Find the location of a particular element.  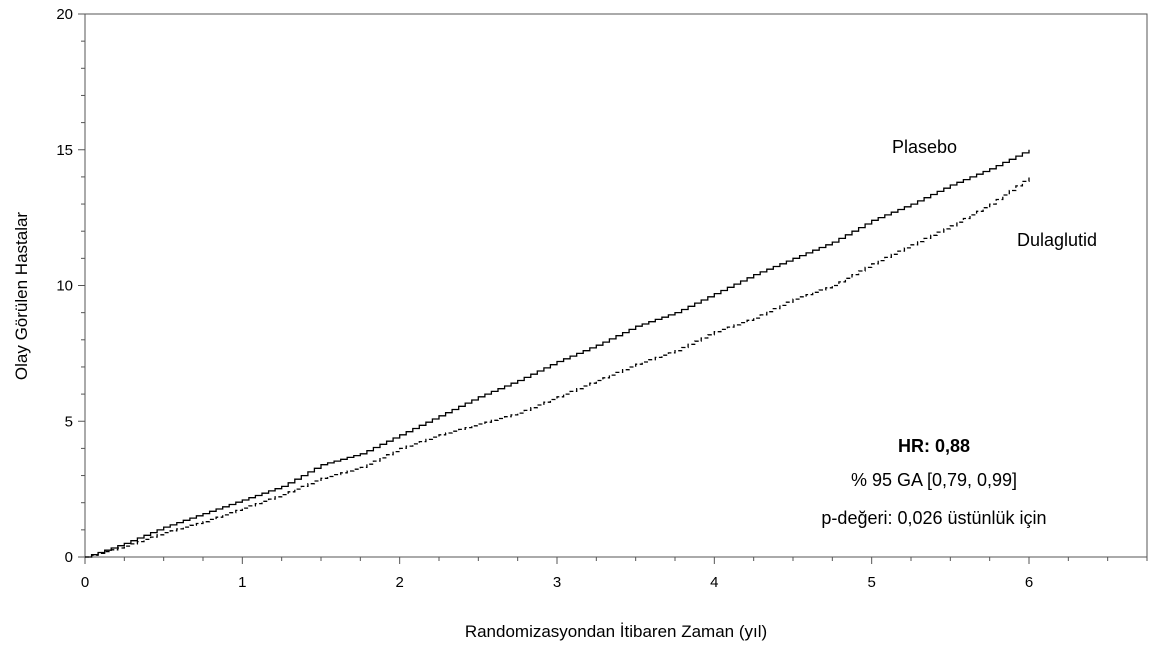

y-tick-label: 10 is located at coordinates (64, 286).